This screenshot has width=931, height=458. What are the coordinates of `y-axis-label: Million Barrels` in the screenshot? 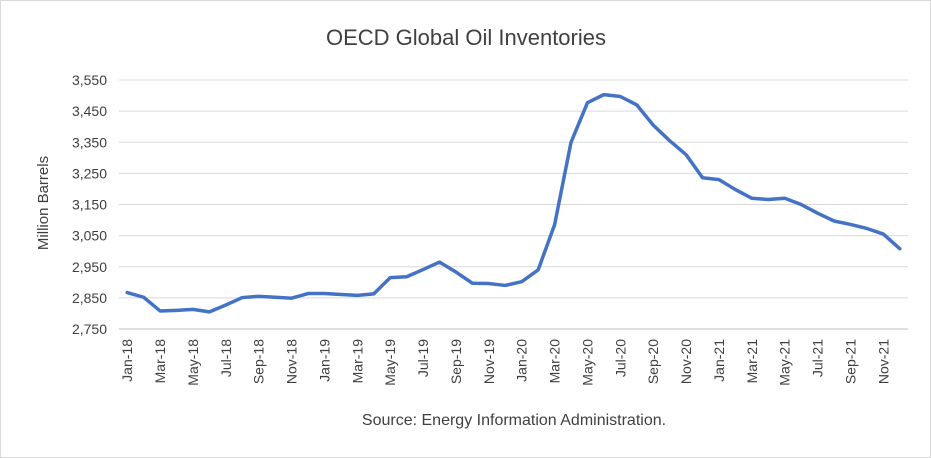 It's located at (43, 203).